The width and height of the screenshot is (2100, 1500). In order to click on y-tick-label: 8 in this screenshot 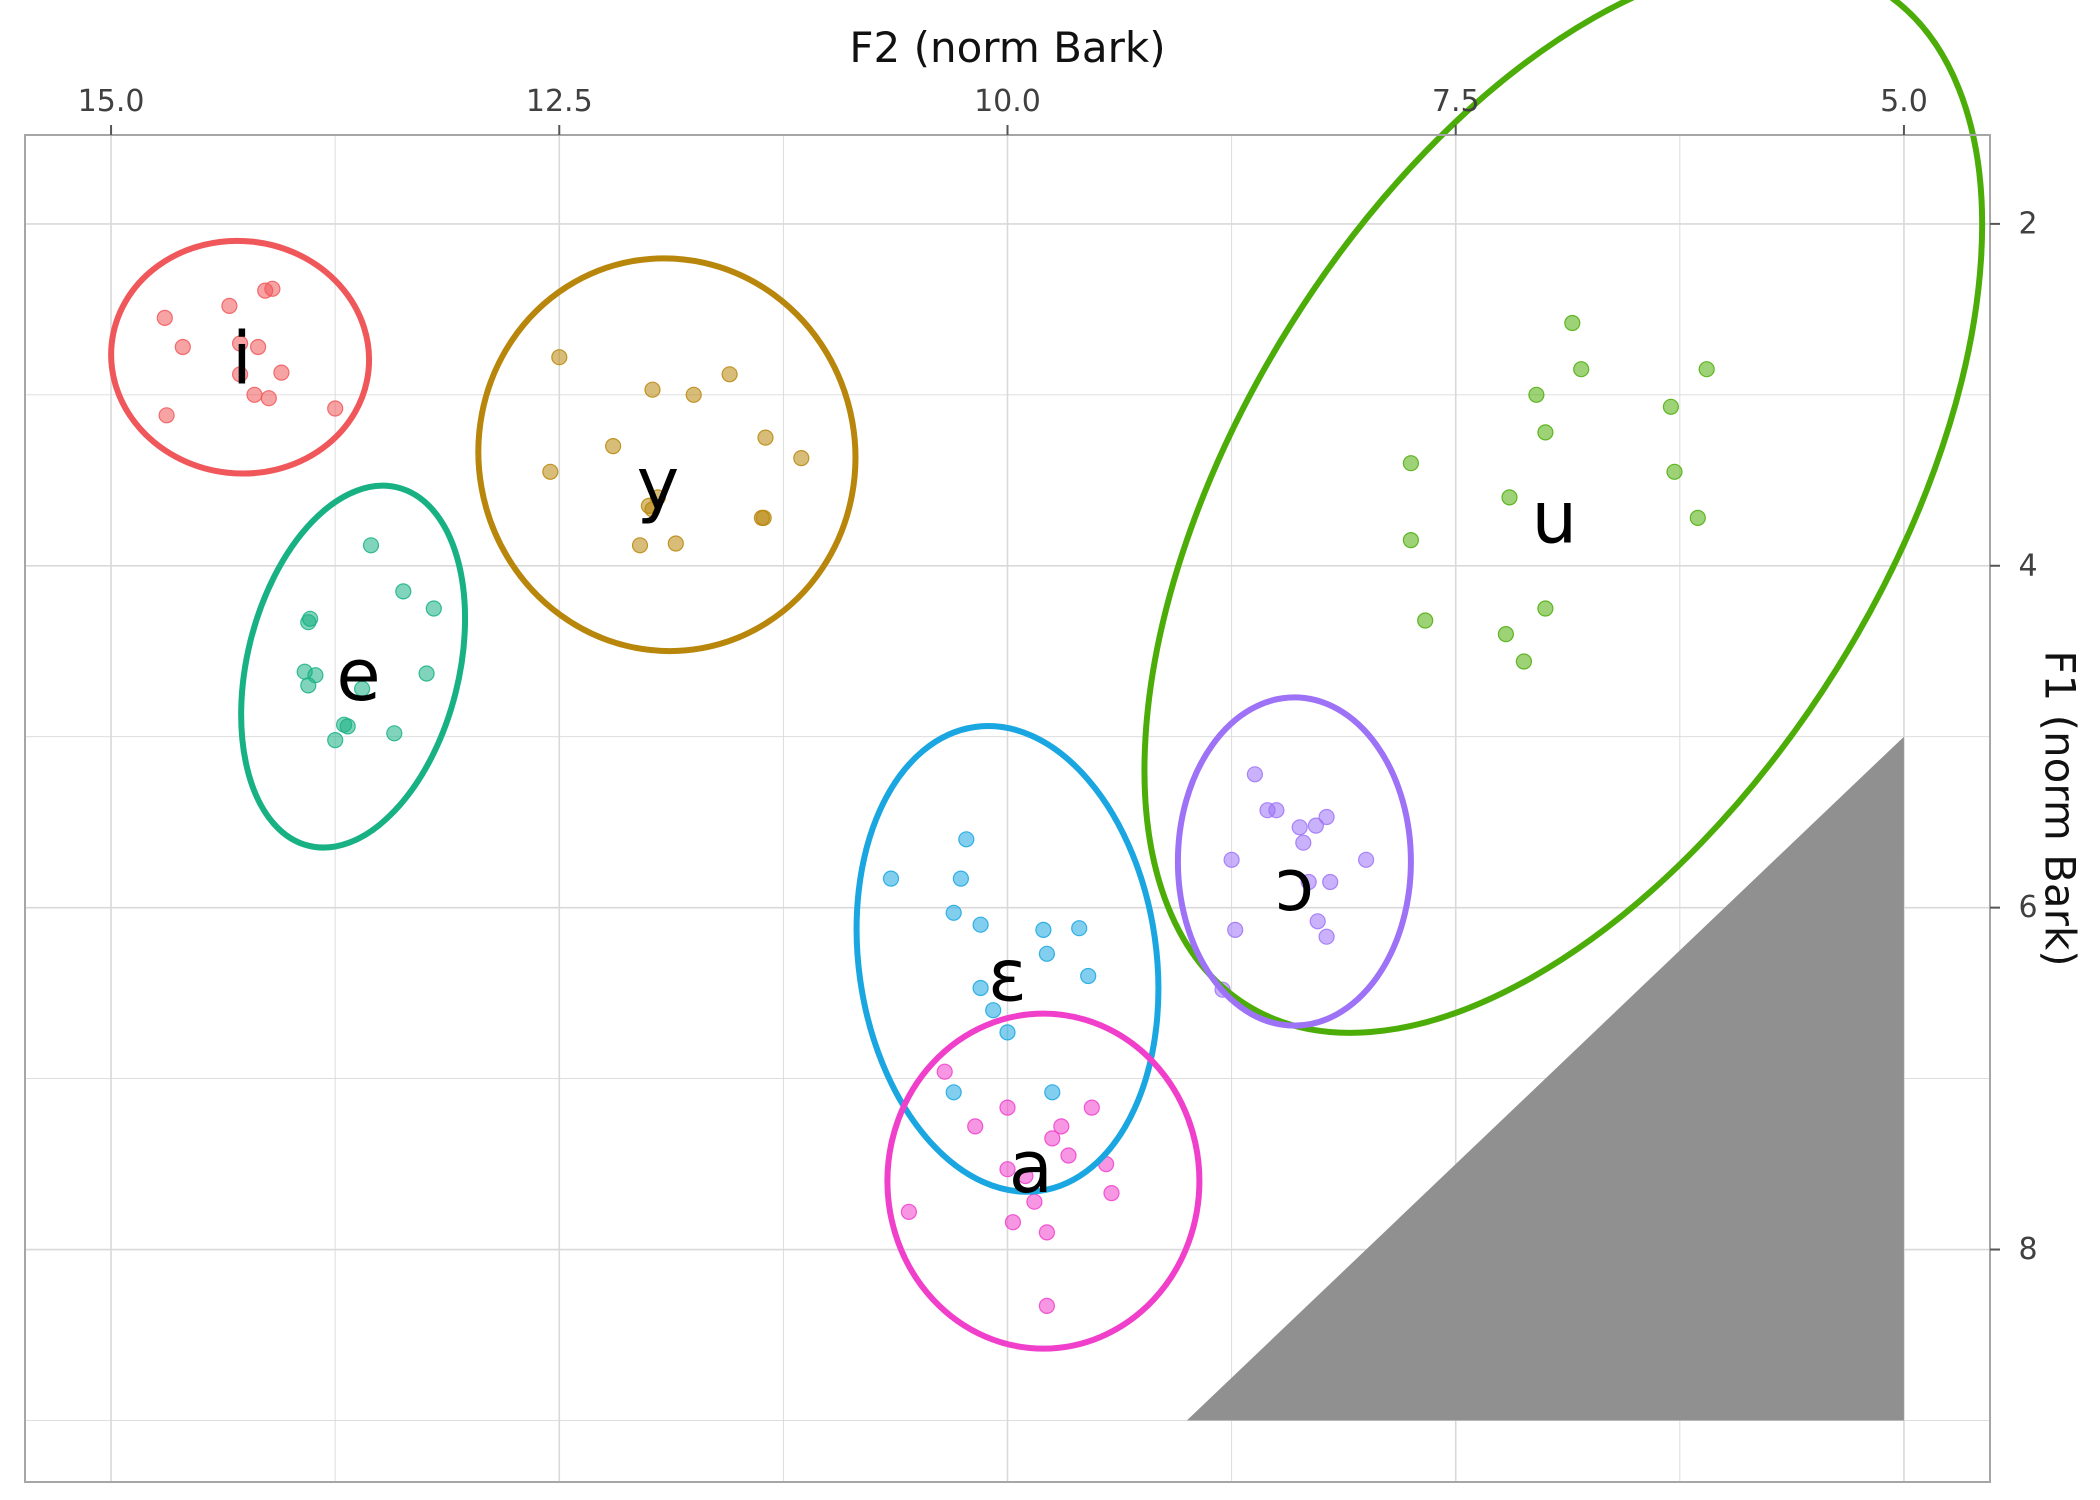, I will do `click(2027, 1249)`.